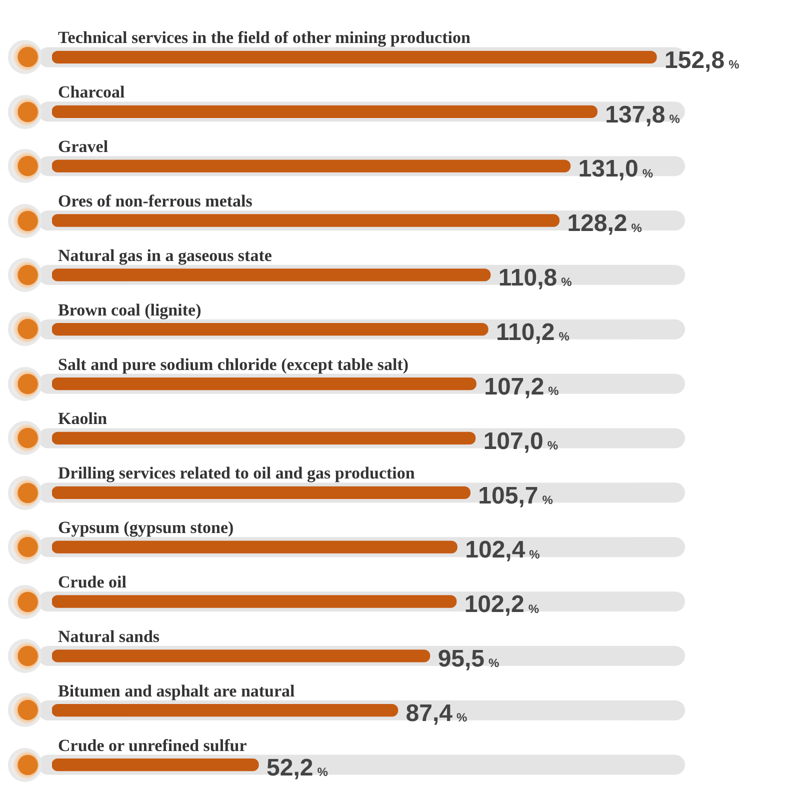 The width and height of the screenshot is (785, 792). Describe the element at coordinates (155, 201) in the screenshot. I see `y-tick-label: Ores of non-ferrous metals` at that location.